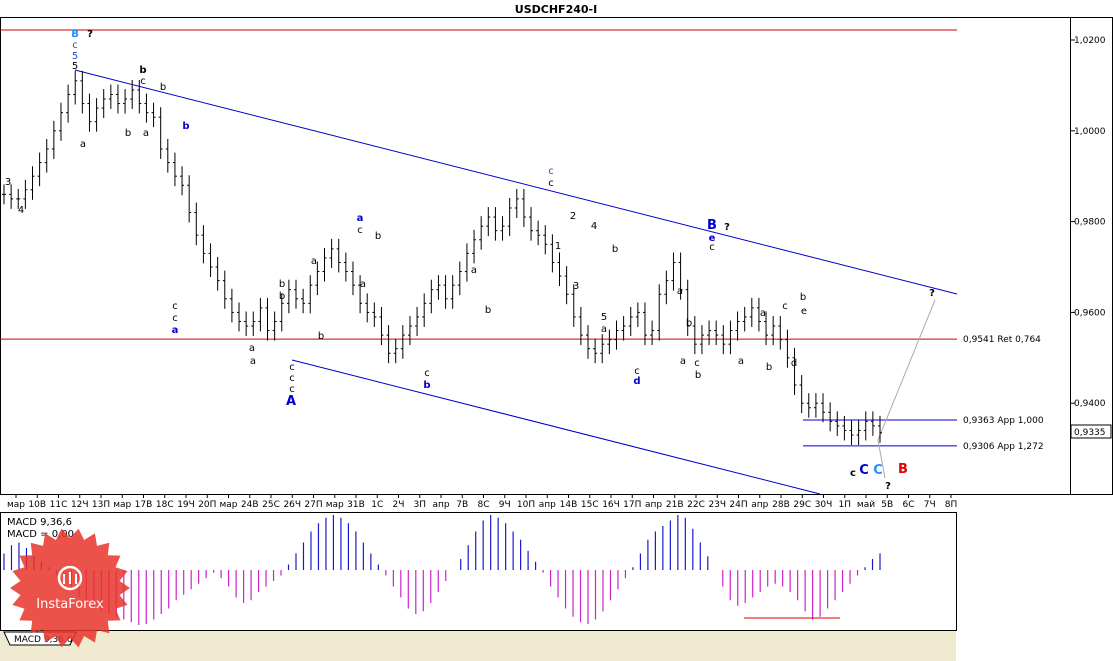 The height and width of the screenshot is (661, 1113). What do you see at coordinates (794, 363) in the screenshot?
I see `wave-label: d` at bounding box center [794, 363].